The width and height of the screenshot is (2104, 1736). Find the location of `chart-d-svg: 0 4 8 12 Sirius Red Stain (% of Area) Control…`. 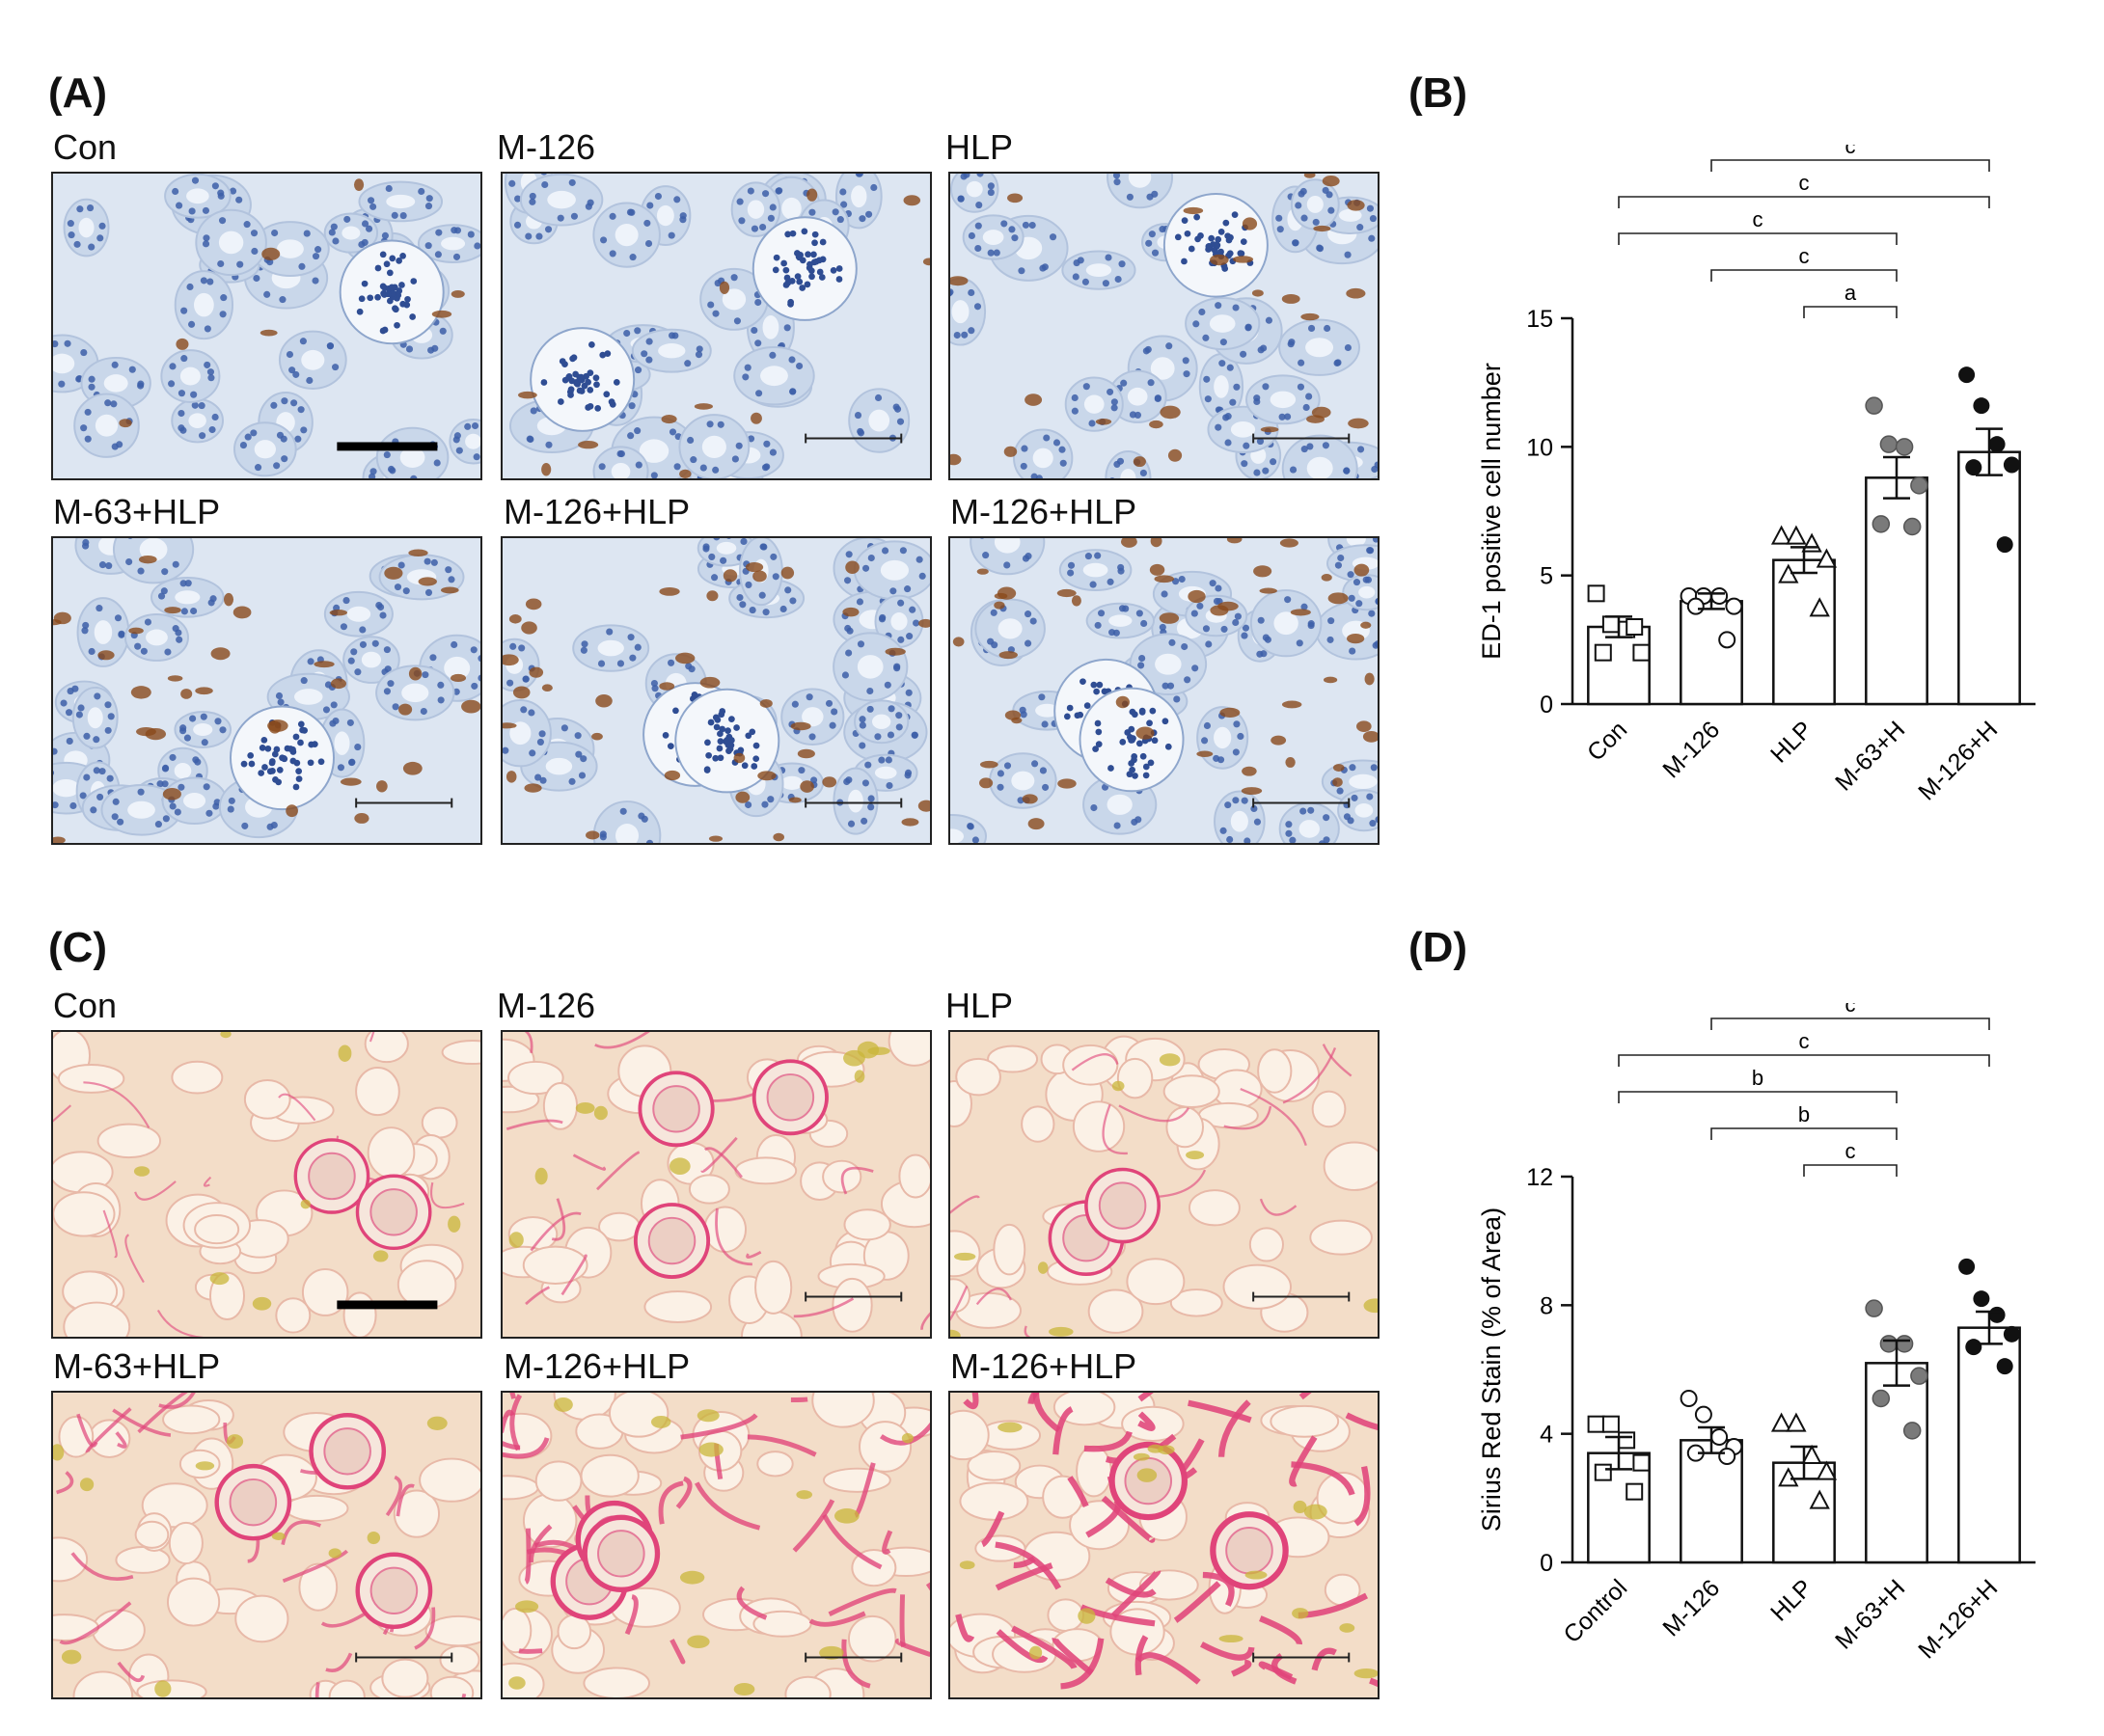

chart-d-svg: 0 4 8 12 Sirius Red Stain (% of Area) Control… is located at coordinates (1756, 1333).